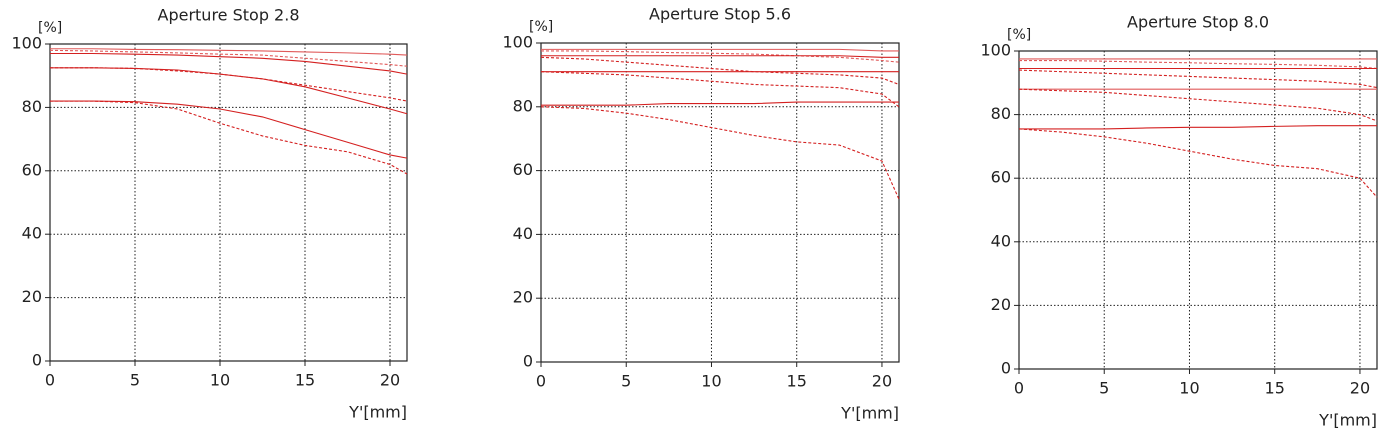 The image size is (1386, 446). Describe the element at coordinates (1198, 22) in the screenshot. I see `chart-title: Aperture Stop 8.0` at that location.